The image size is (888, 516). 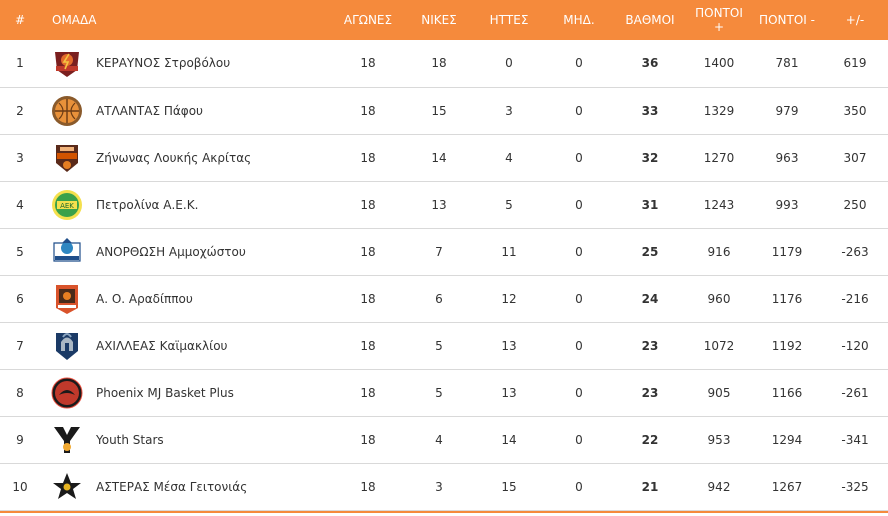 I want to click on team-cell: ΑΤΛΑΝΤΑΣ Πάφου, so click(x=186, y=110).